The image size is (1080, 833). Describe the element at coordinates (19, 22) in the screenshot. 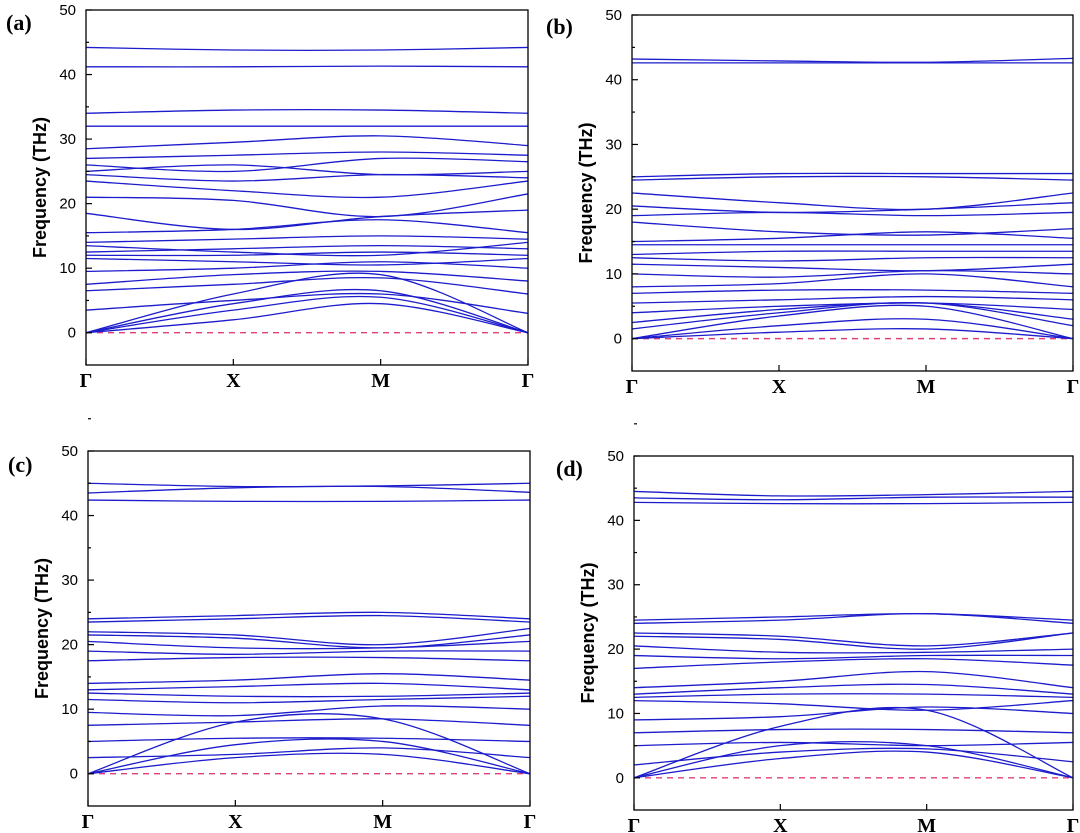

I see `panel-label: (a)` at that location.